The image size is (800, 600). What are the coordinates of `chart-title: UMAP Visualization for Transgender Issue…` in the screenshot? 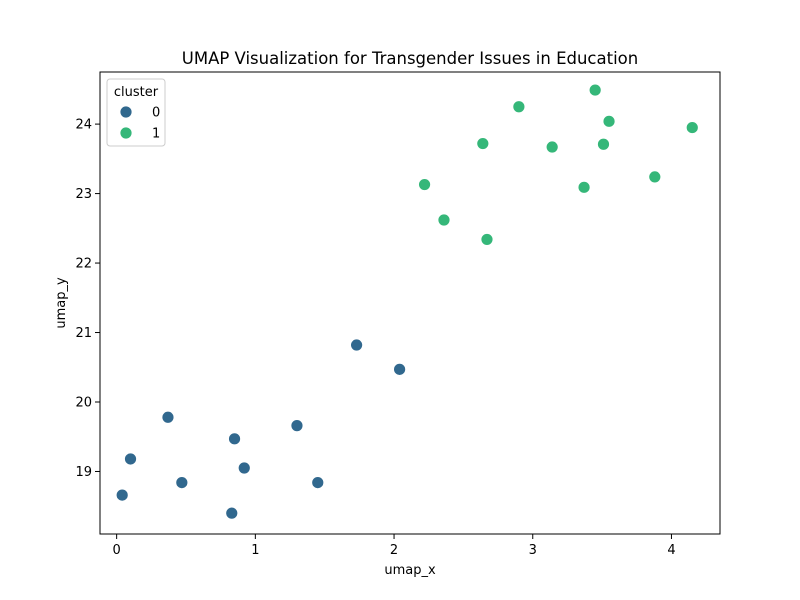 It's located at (410, 58).